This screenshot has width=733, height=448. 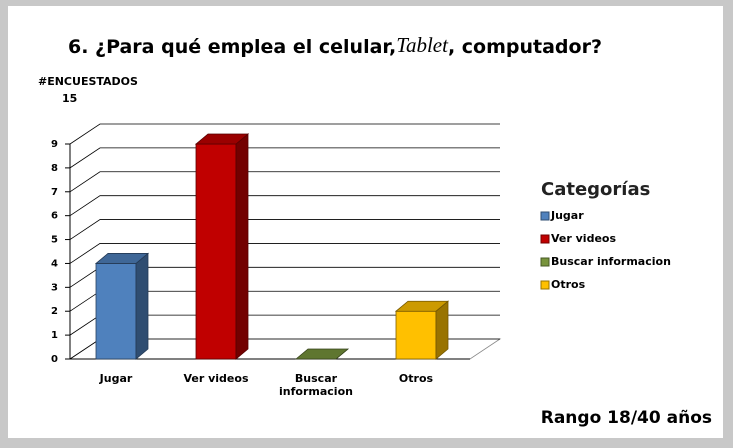 I want to click on x-tick-label: Otros, so click(x=416, y=378).